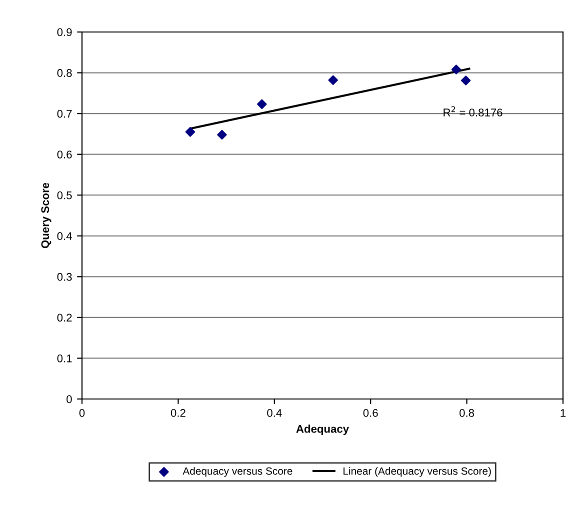 This screenshot has width=575, height=508. I want to click on y-tick-label: 0.8, so click(64, 73).